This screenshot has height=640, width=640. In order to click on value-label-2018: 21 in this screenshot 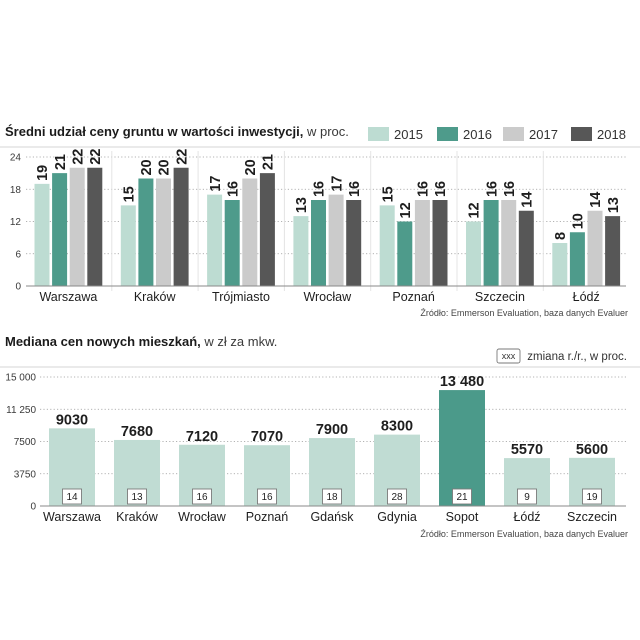, I will do `click(269, 162)`.